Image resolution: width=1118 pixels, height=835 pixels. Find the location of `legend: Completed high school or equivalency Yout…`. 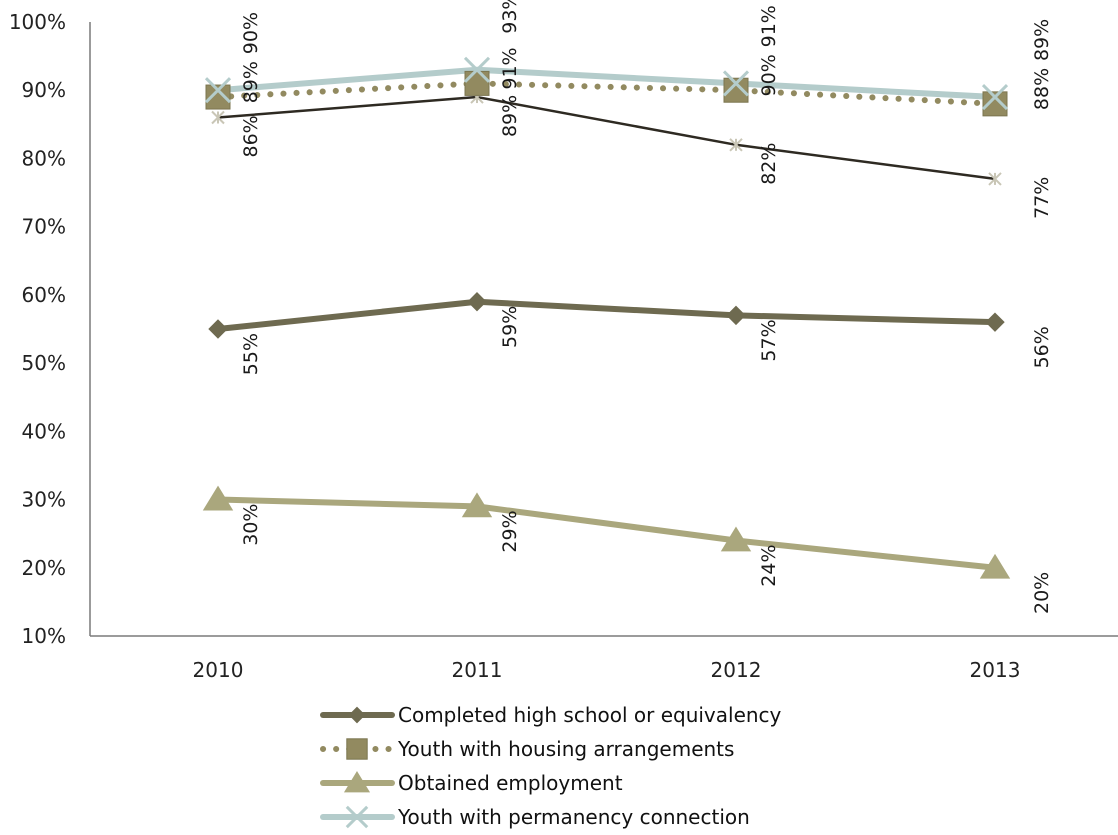

legend: Completed high school or equivalency Yout… is located at coordinates (551, 766).